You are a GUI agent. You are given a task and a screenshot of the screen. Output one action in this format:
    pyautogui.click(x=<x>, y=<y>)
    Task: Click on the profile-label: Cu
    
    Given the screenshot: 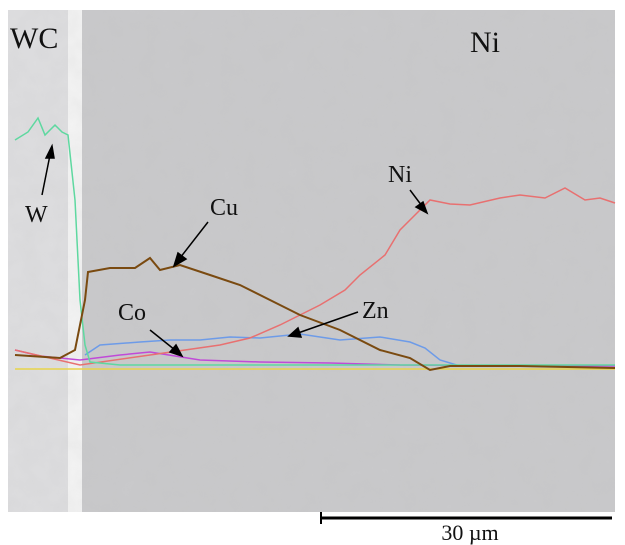 What is the action you would take?
    pyautogui.click(x=224, y=208)
    